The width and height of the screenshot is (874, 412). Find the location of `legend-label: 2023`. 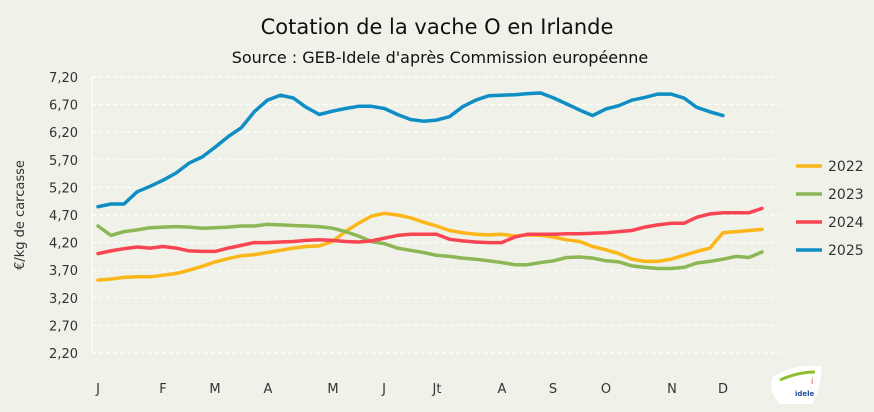

legend-label: 2023 is located at coordinates (846, 195).